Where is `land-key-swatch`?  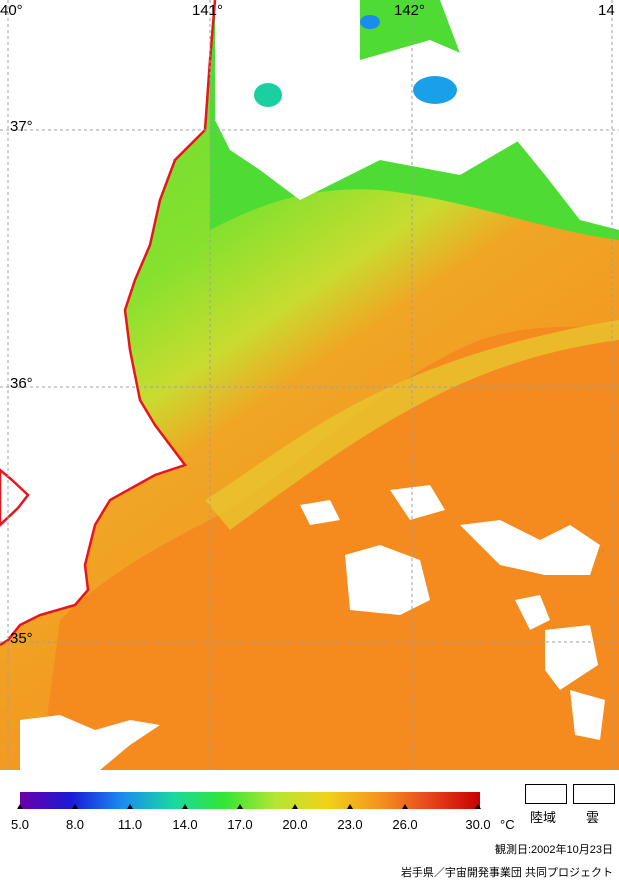
land-key-swatch is located at coordinates (546, 794).